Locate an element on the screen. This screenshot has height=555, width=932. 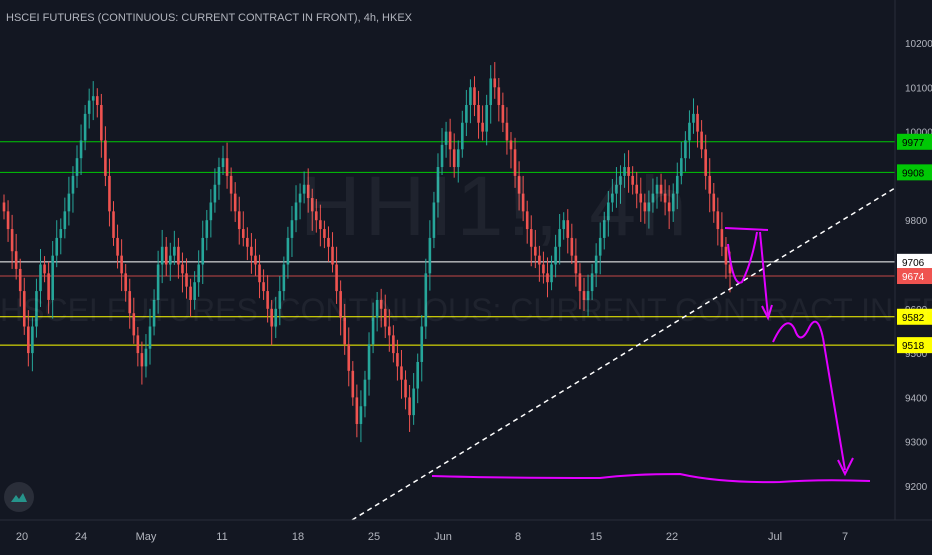
projection-top-segment is located at coordinates (746, 229).